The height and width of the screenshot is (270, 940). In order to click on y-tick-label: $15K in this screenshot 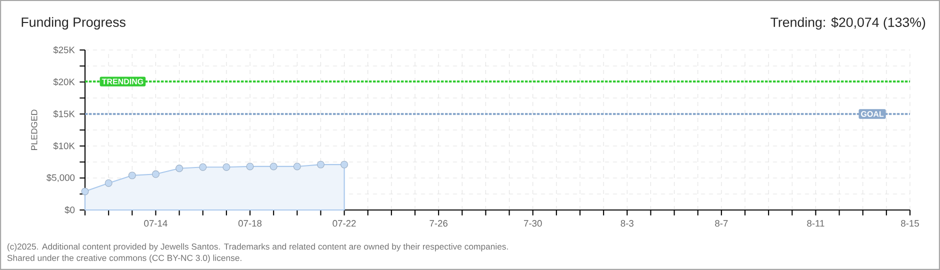, I will do `click(64, 114)`.